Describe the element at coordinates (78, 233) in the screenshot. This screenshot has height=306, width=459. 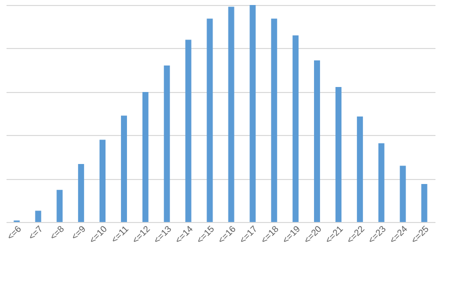
I see `x-tick-label: <=9` at that location.